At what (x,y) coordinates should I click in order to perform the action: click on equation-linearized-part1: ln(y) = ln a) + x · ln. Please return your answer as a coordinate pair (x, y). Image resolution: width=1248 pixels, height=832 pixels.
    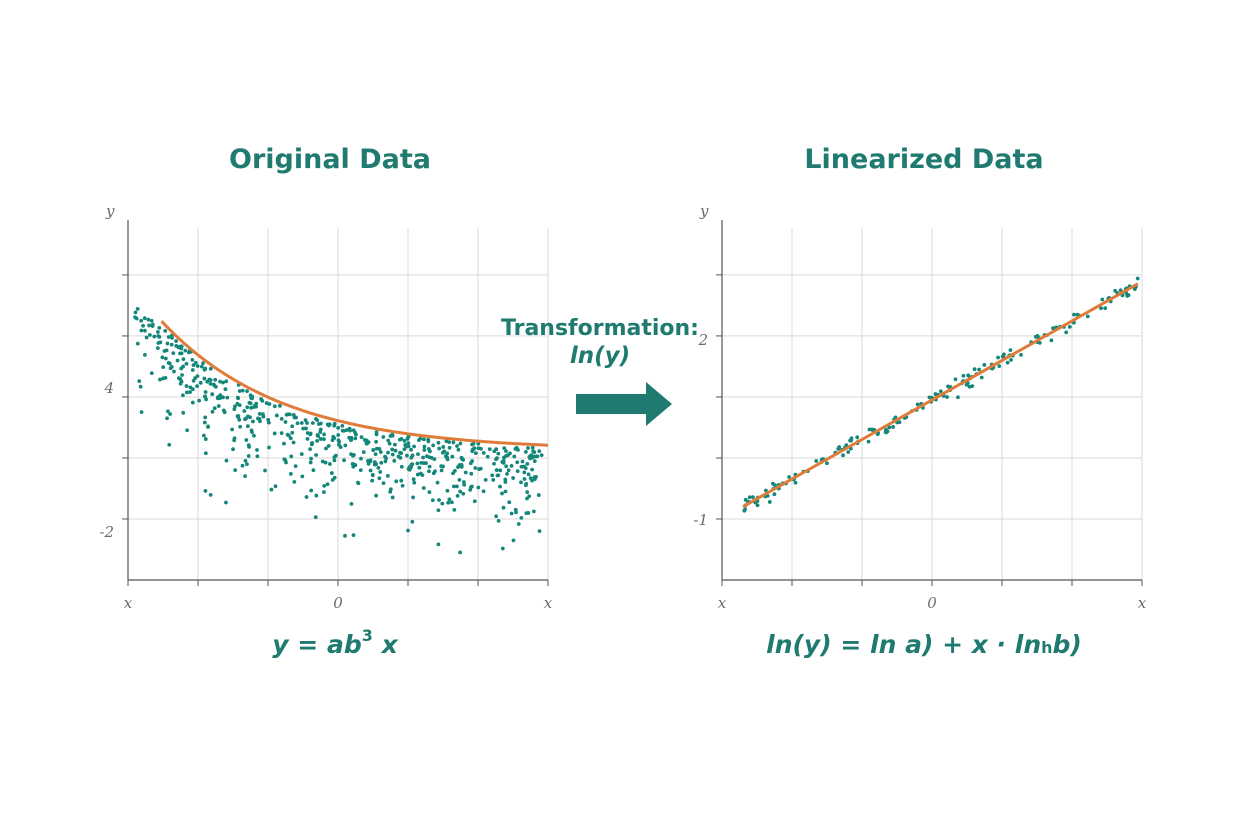
    Looking at the image, I should click on (904, 644).